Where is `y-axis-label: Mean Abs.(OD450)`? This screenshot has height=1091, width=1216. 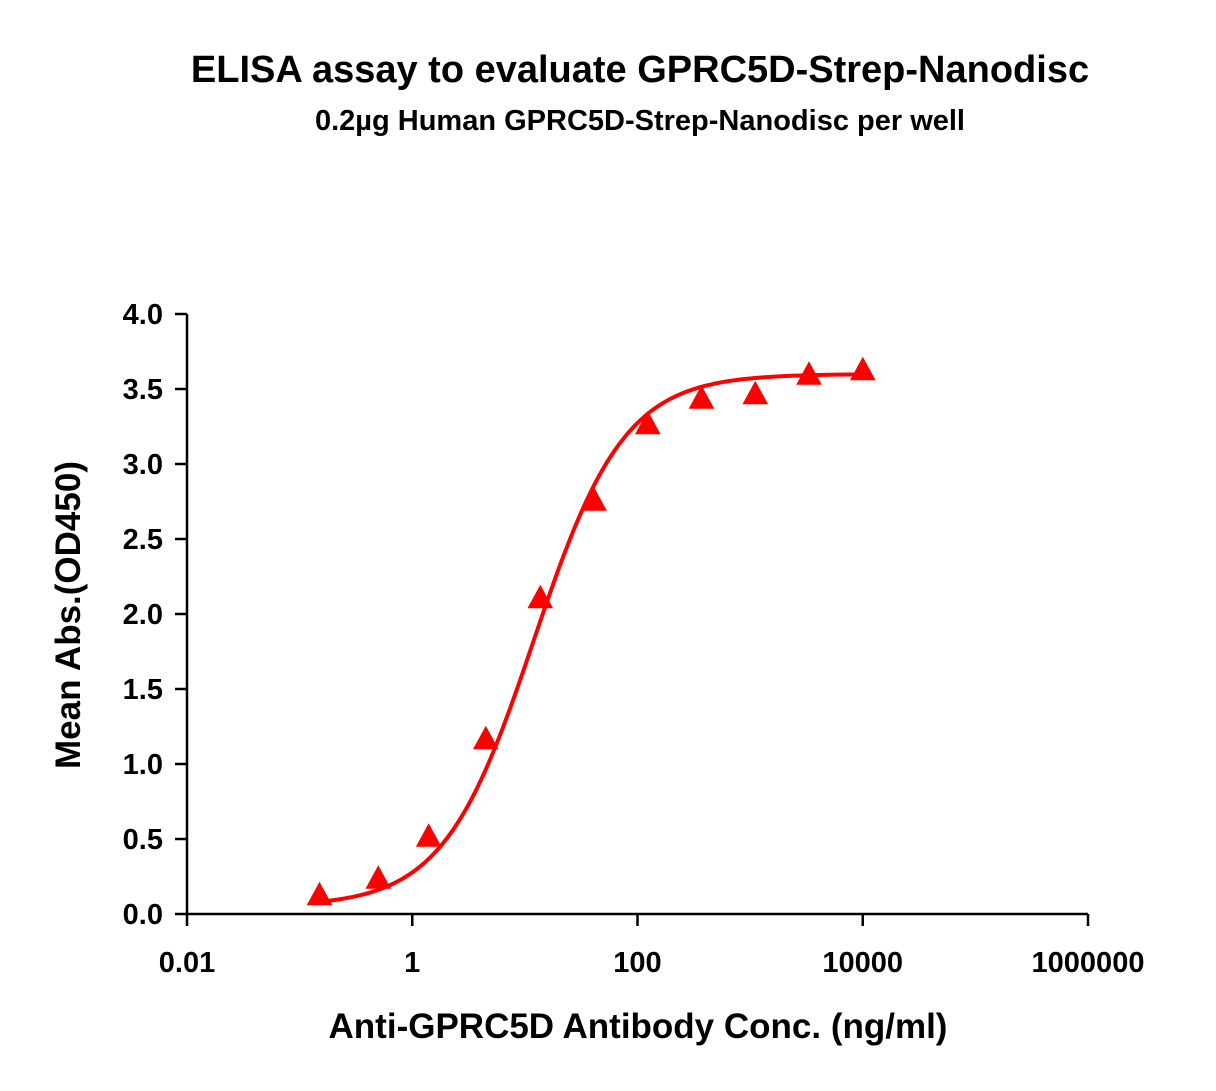 y-axis-label: Mean Abs.(OD450) is located at coordinates (68, 615).